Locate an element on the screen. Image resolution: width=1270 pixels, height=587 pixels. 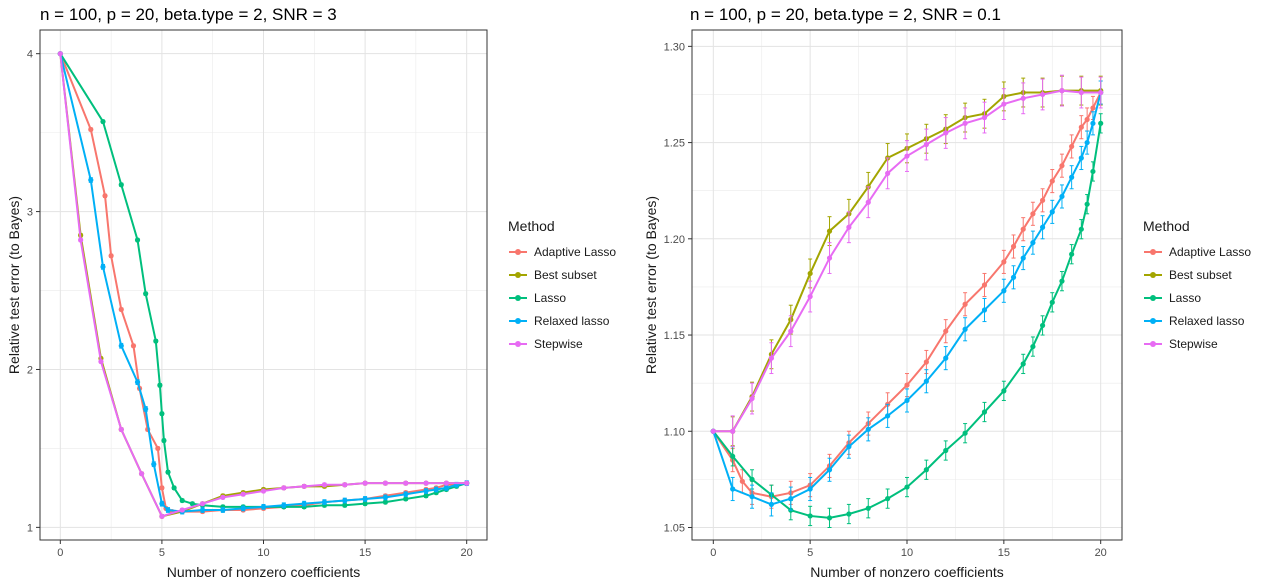
y-tick-label: 1.30 is located at coordinates (674, 47).